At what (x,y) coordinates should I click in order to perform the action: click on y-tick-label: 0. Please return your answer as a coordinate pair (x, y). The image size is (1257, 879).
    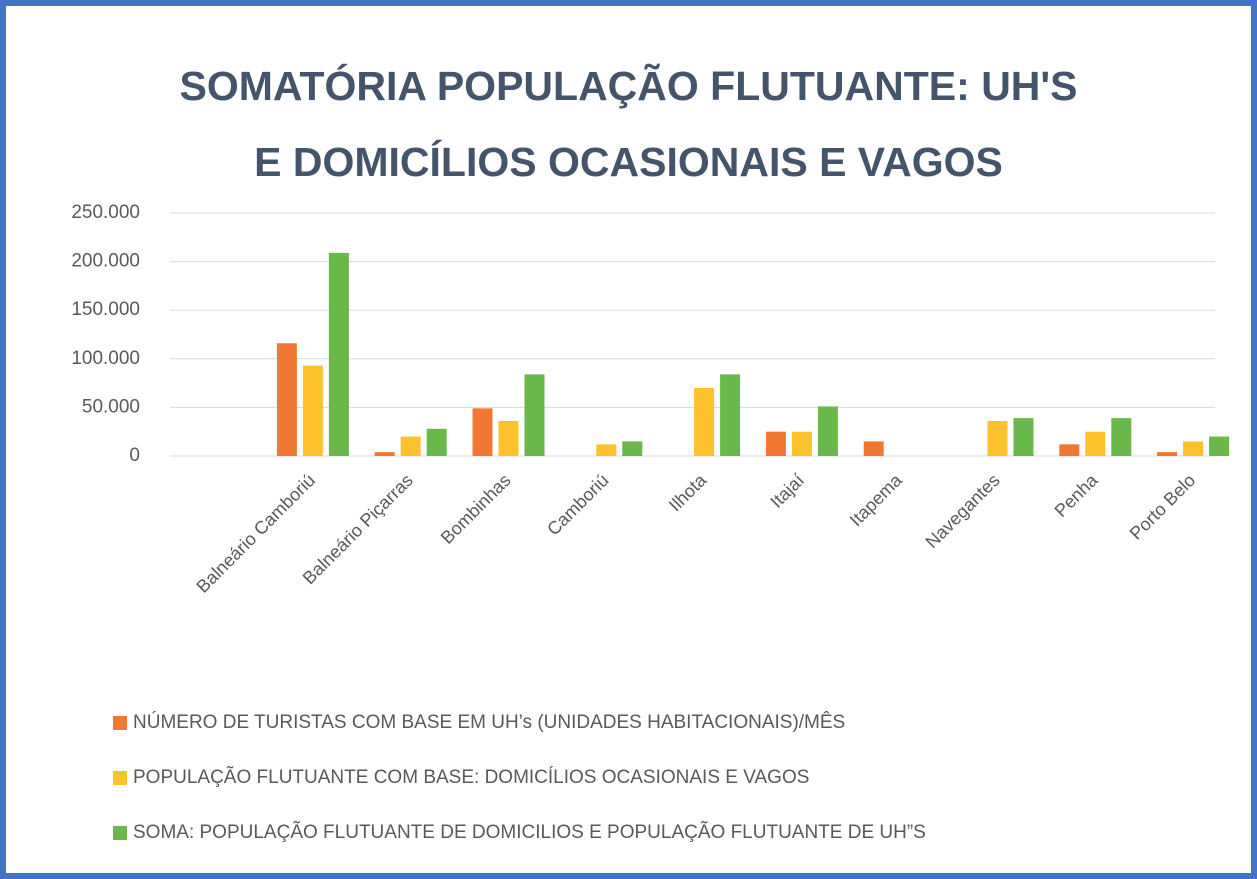
    Looking at the image, I should click on (134, 455).